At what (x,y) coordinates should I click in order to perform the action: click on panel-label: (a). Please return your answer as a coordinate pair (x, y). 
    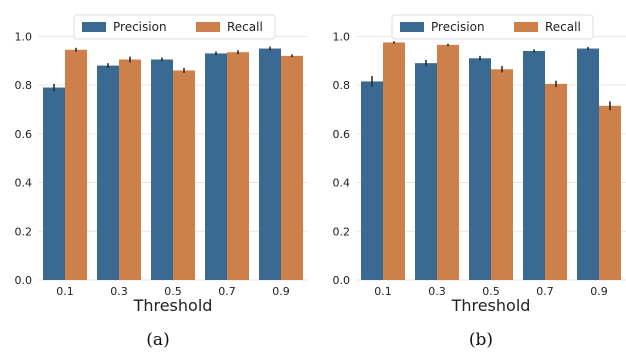
    Looking at the image, I should click on (157, 340).